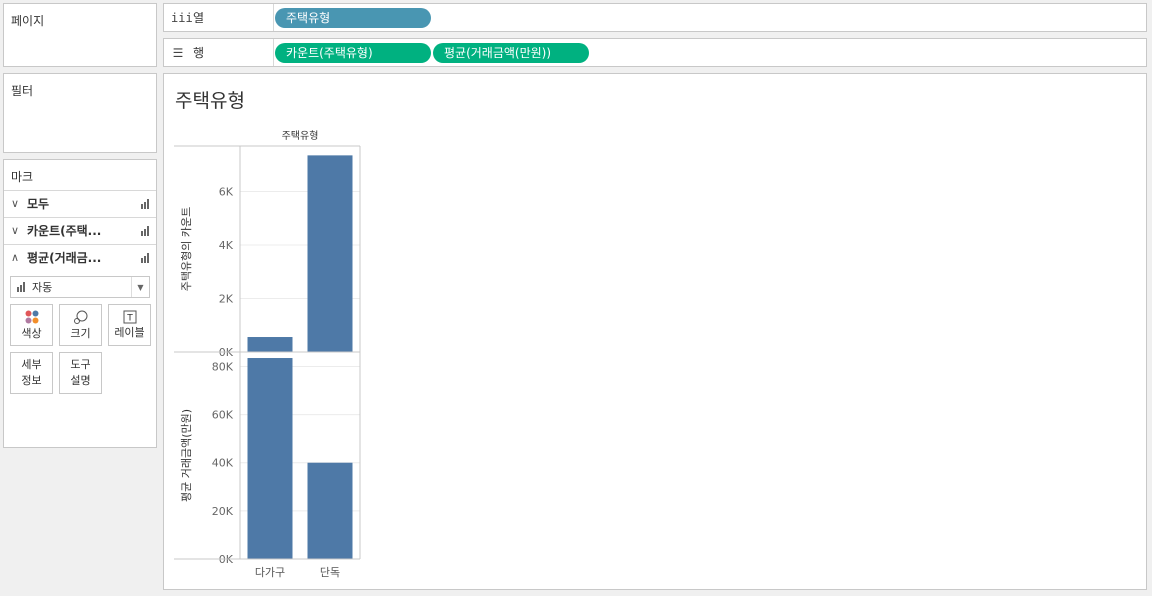 The width and height of the screenshot is (1152, 596). What do you see at coordinates (42, 287) in the screenshot?
I see `mark-type-value: 자동` at bounding box center [42, 287].